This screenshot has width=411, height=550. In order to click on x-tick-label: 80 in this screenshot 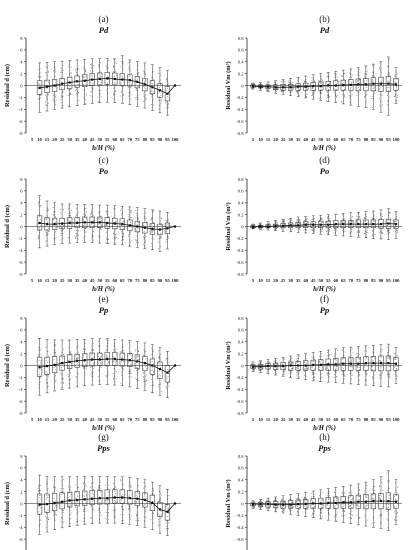, I will do `click(366, 419)`.